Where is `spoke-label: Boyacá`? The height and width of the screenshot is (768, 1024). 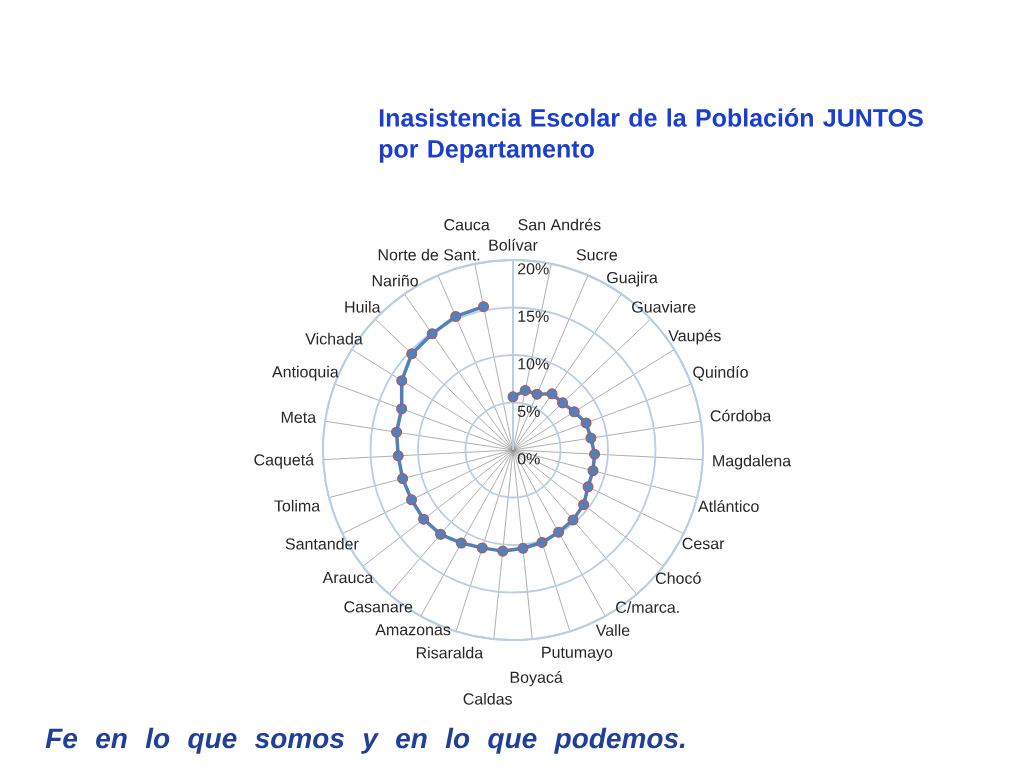
spoke-label: Boyacá is located at coordinates (536, 679).